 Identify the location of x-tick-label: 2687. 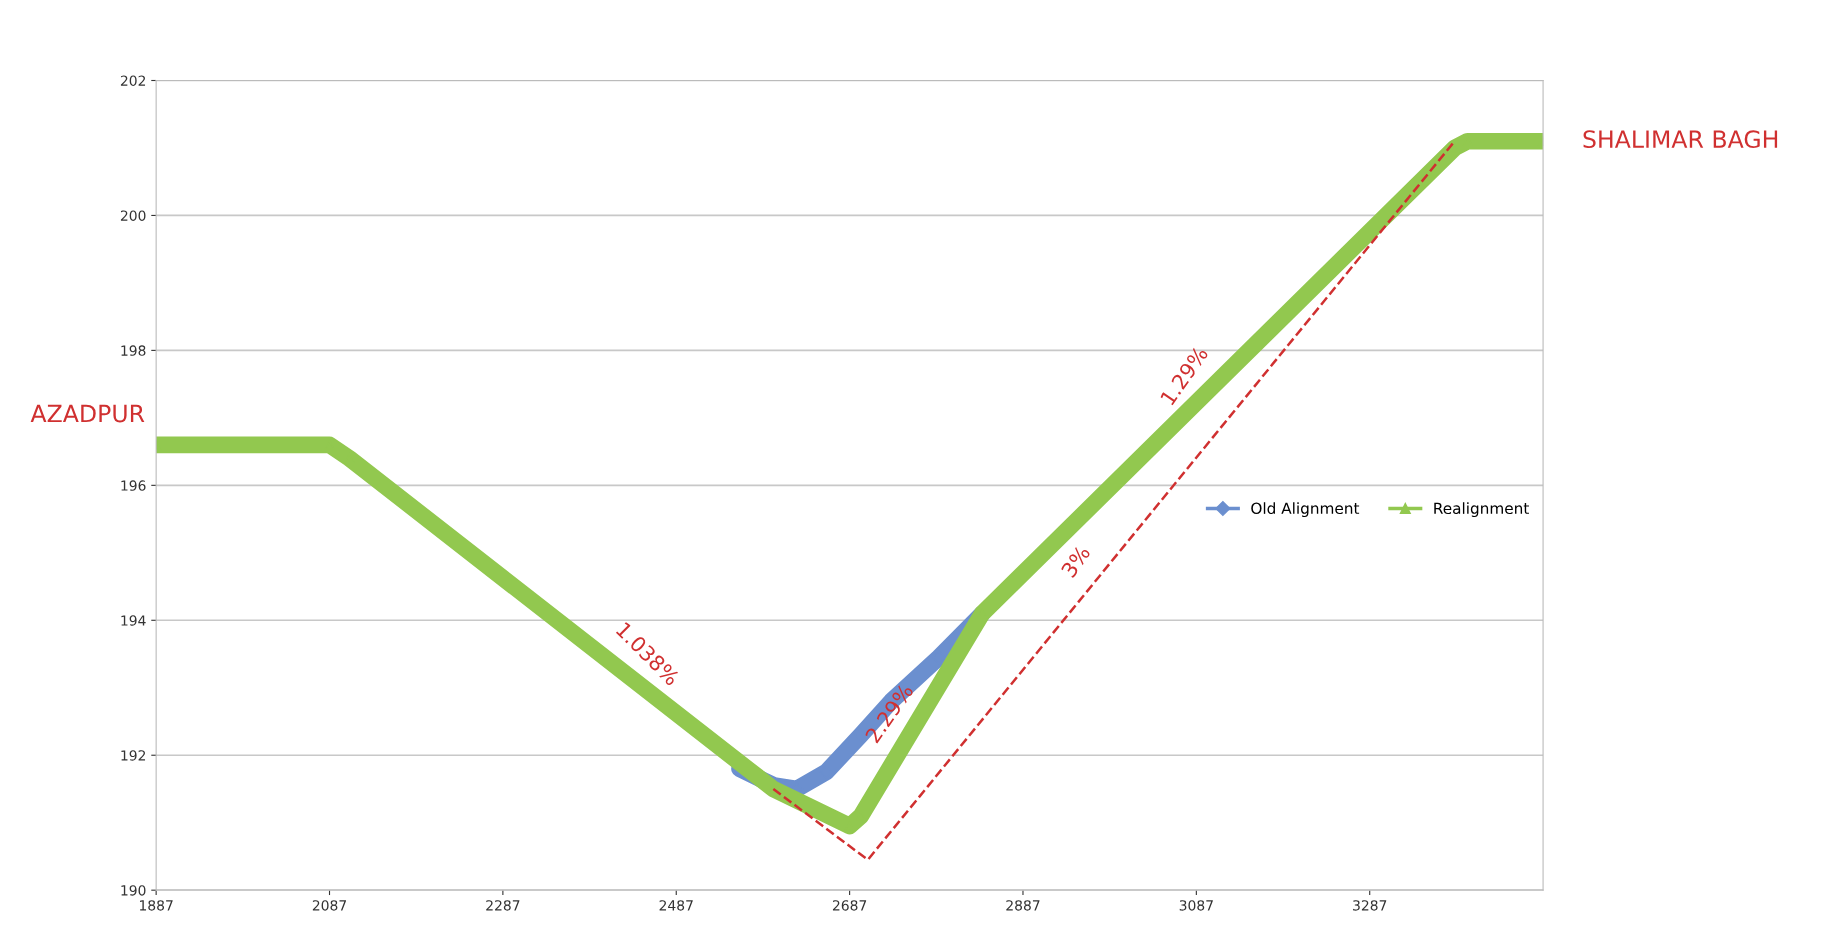
(849, 905).